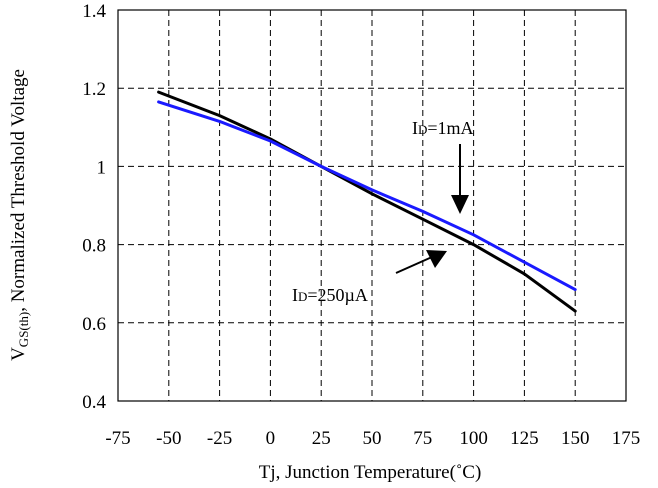 This screenshot has height=488, width=658. Describe the element at coordinates (422, 129) in the screenshot. I see `annotation-id-1ma-subscript: D` at that location.